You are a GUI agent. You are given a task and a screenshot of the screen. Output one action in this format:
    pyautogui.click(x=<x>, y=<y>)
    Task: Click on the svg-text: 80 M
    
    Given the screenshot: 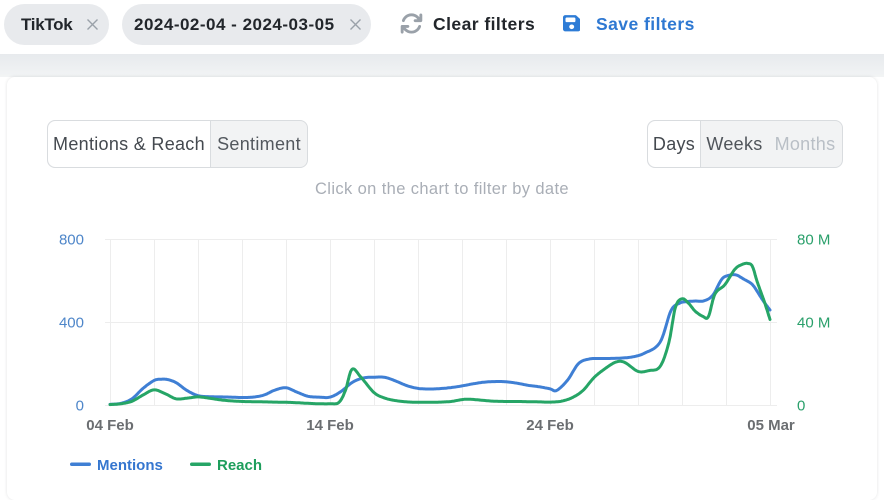 What is the action you would take?
    pyautogui.click(x=813, y=240)
    